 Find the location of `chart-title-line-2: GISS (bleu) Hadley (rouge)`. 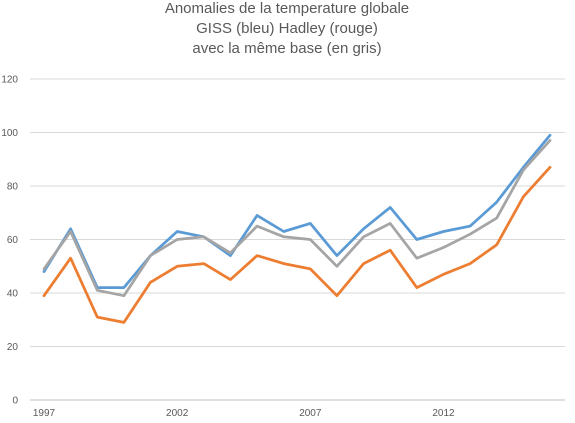

chart-title-line-2: GISS (bleu) Hadley (rouge) is located at coordinates (287, 28).